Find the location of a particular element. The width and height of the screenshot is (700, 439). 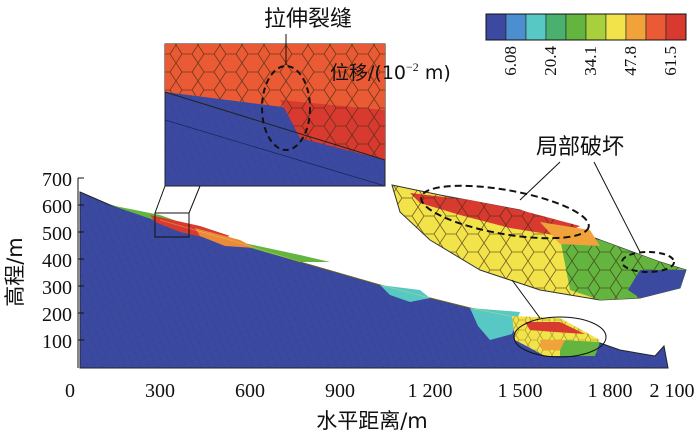

y-tick-300: 300 is located at coordinates (57, 288).